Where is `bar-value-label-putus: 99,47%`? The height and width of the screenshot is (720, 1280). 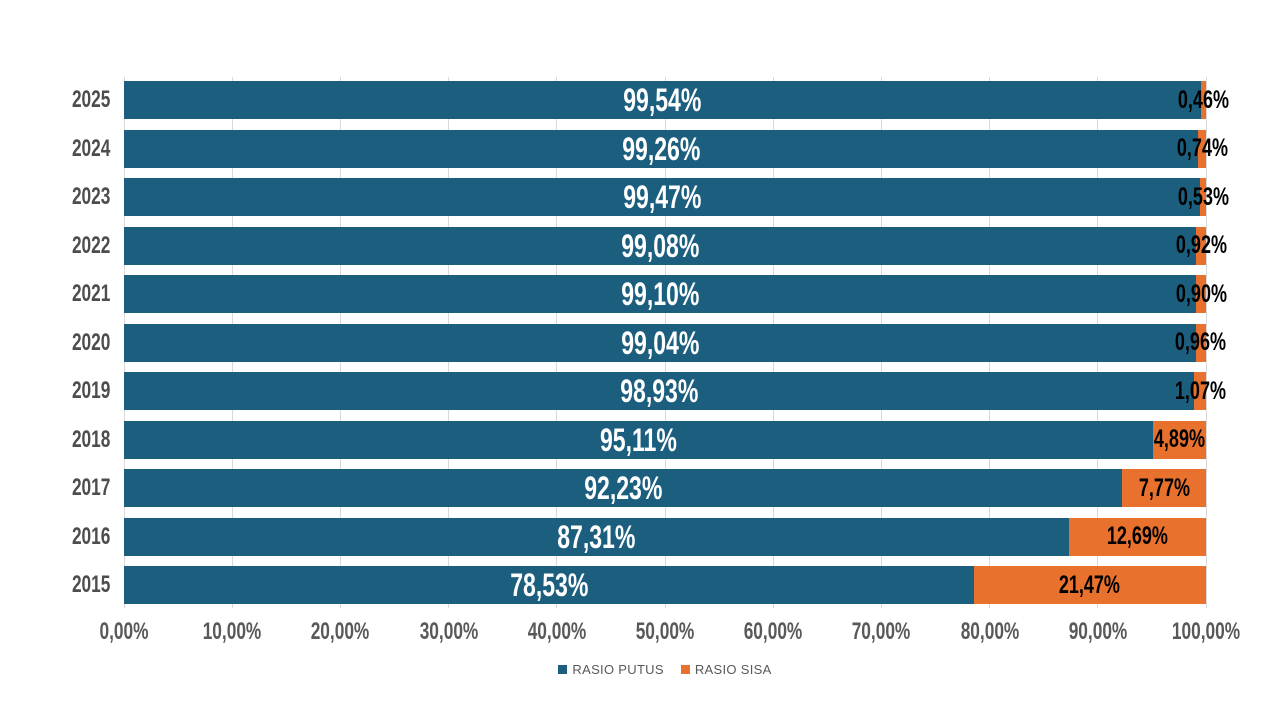
bar-value-label-putus: 99,47% is located at coordinates (662, 197).